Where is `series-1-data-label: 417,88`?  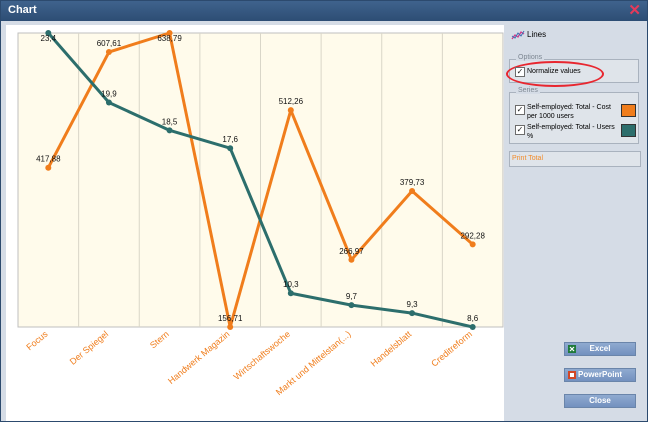
series-1-data-label: 417,88 is located at coordinates (48, 159).